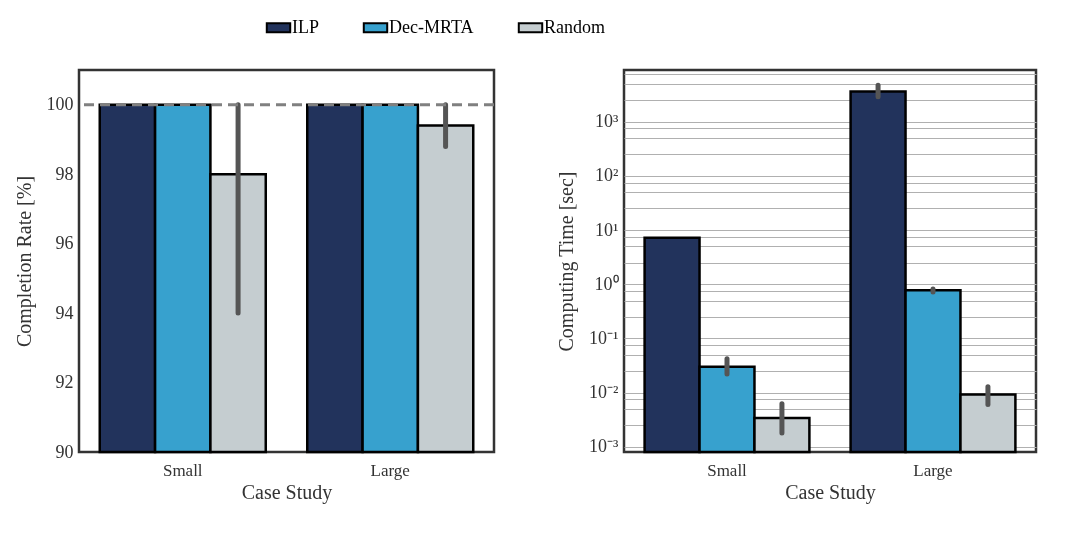 This screenshot has height=542, width=1076. Describe the element at coordinates (567, 261) in the screenshot. I see `y-axis-title: Computing Time [sec]` at that location.